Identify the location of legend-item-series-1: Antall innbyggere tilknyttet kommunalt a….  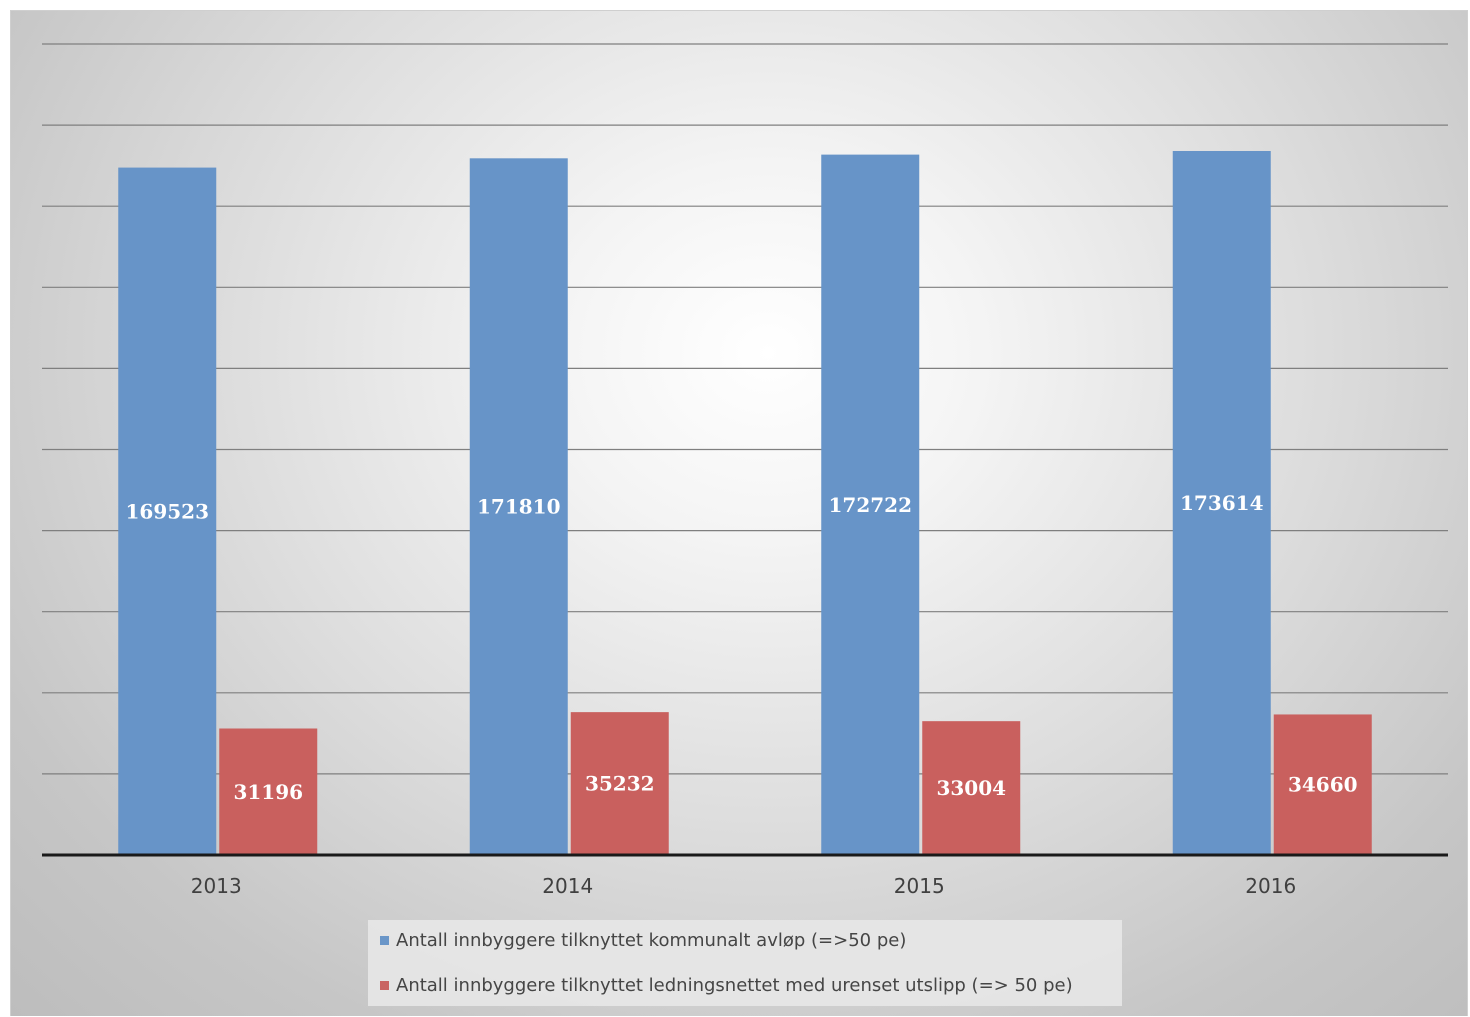
(643, 940).